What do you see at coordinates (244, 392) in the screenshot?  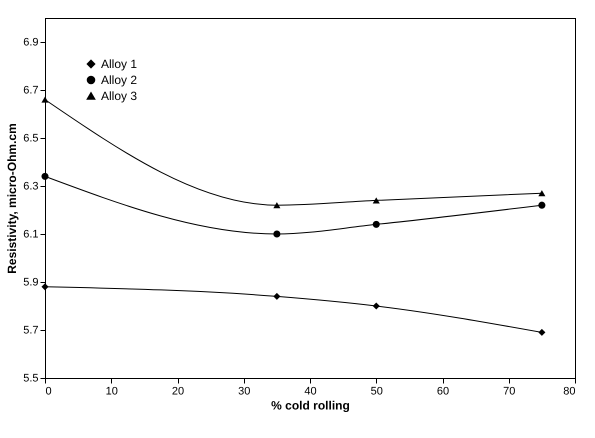 I see `x-tick-label: 30` at bounding box center [244, 392].